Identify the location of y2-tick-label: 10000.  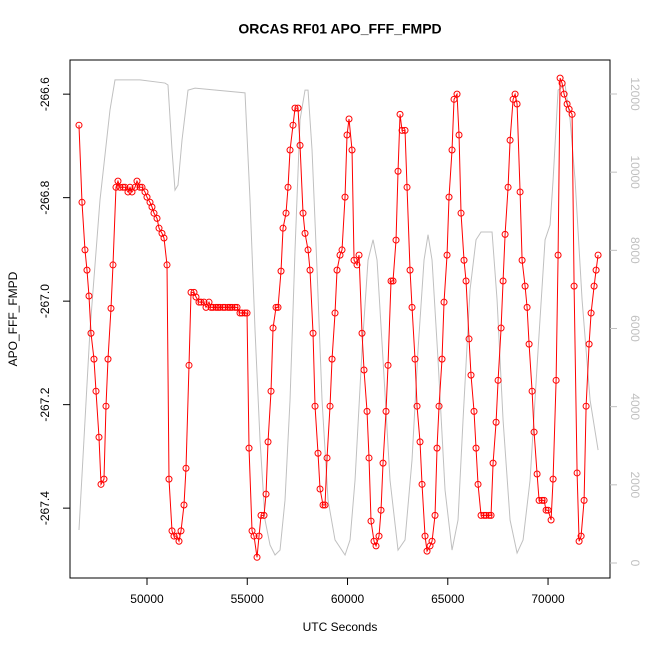
(635, 172).